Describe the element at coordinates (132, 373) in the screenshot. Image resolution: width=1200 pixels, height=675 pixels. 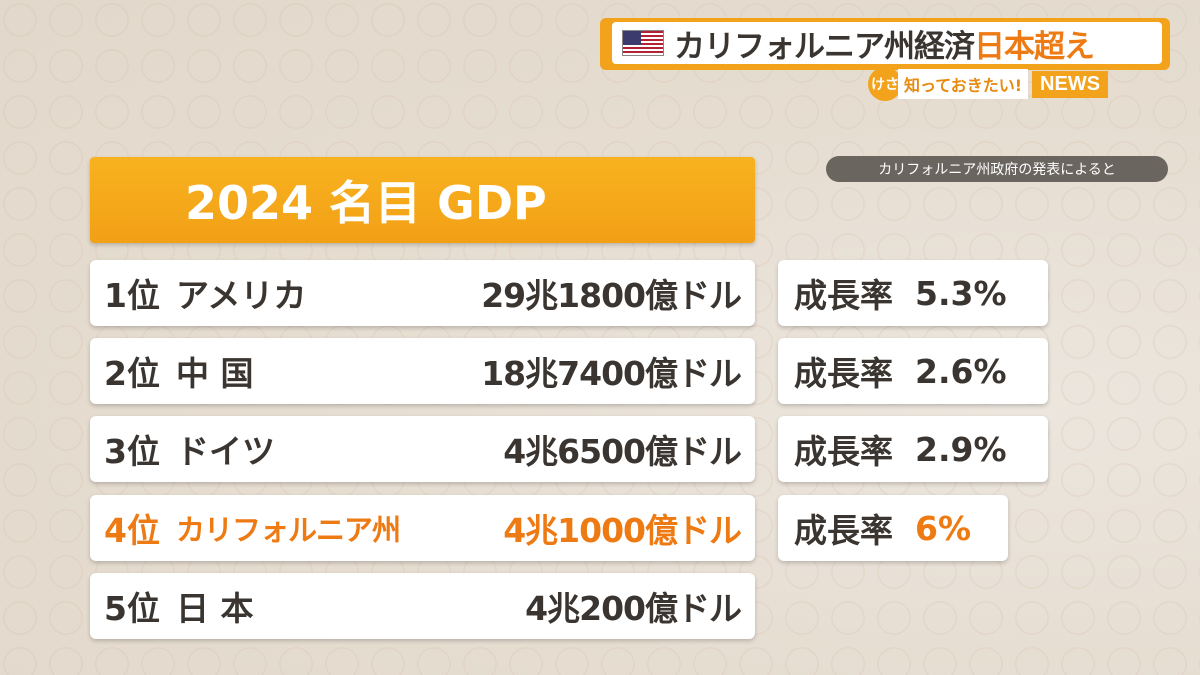
I see `rank: 2位` at that location.